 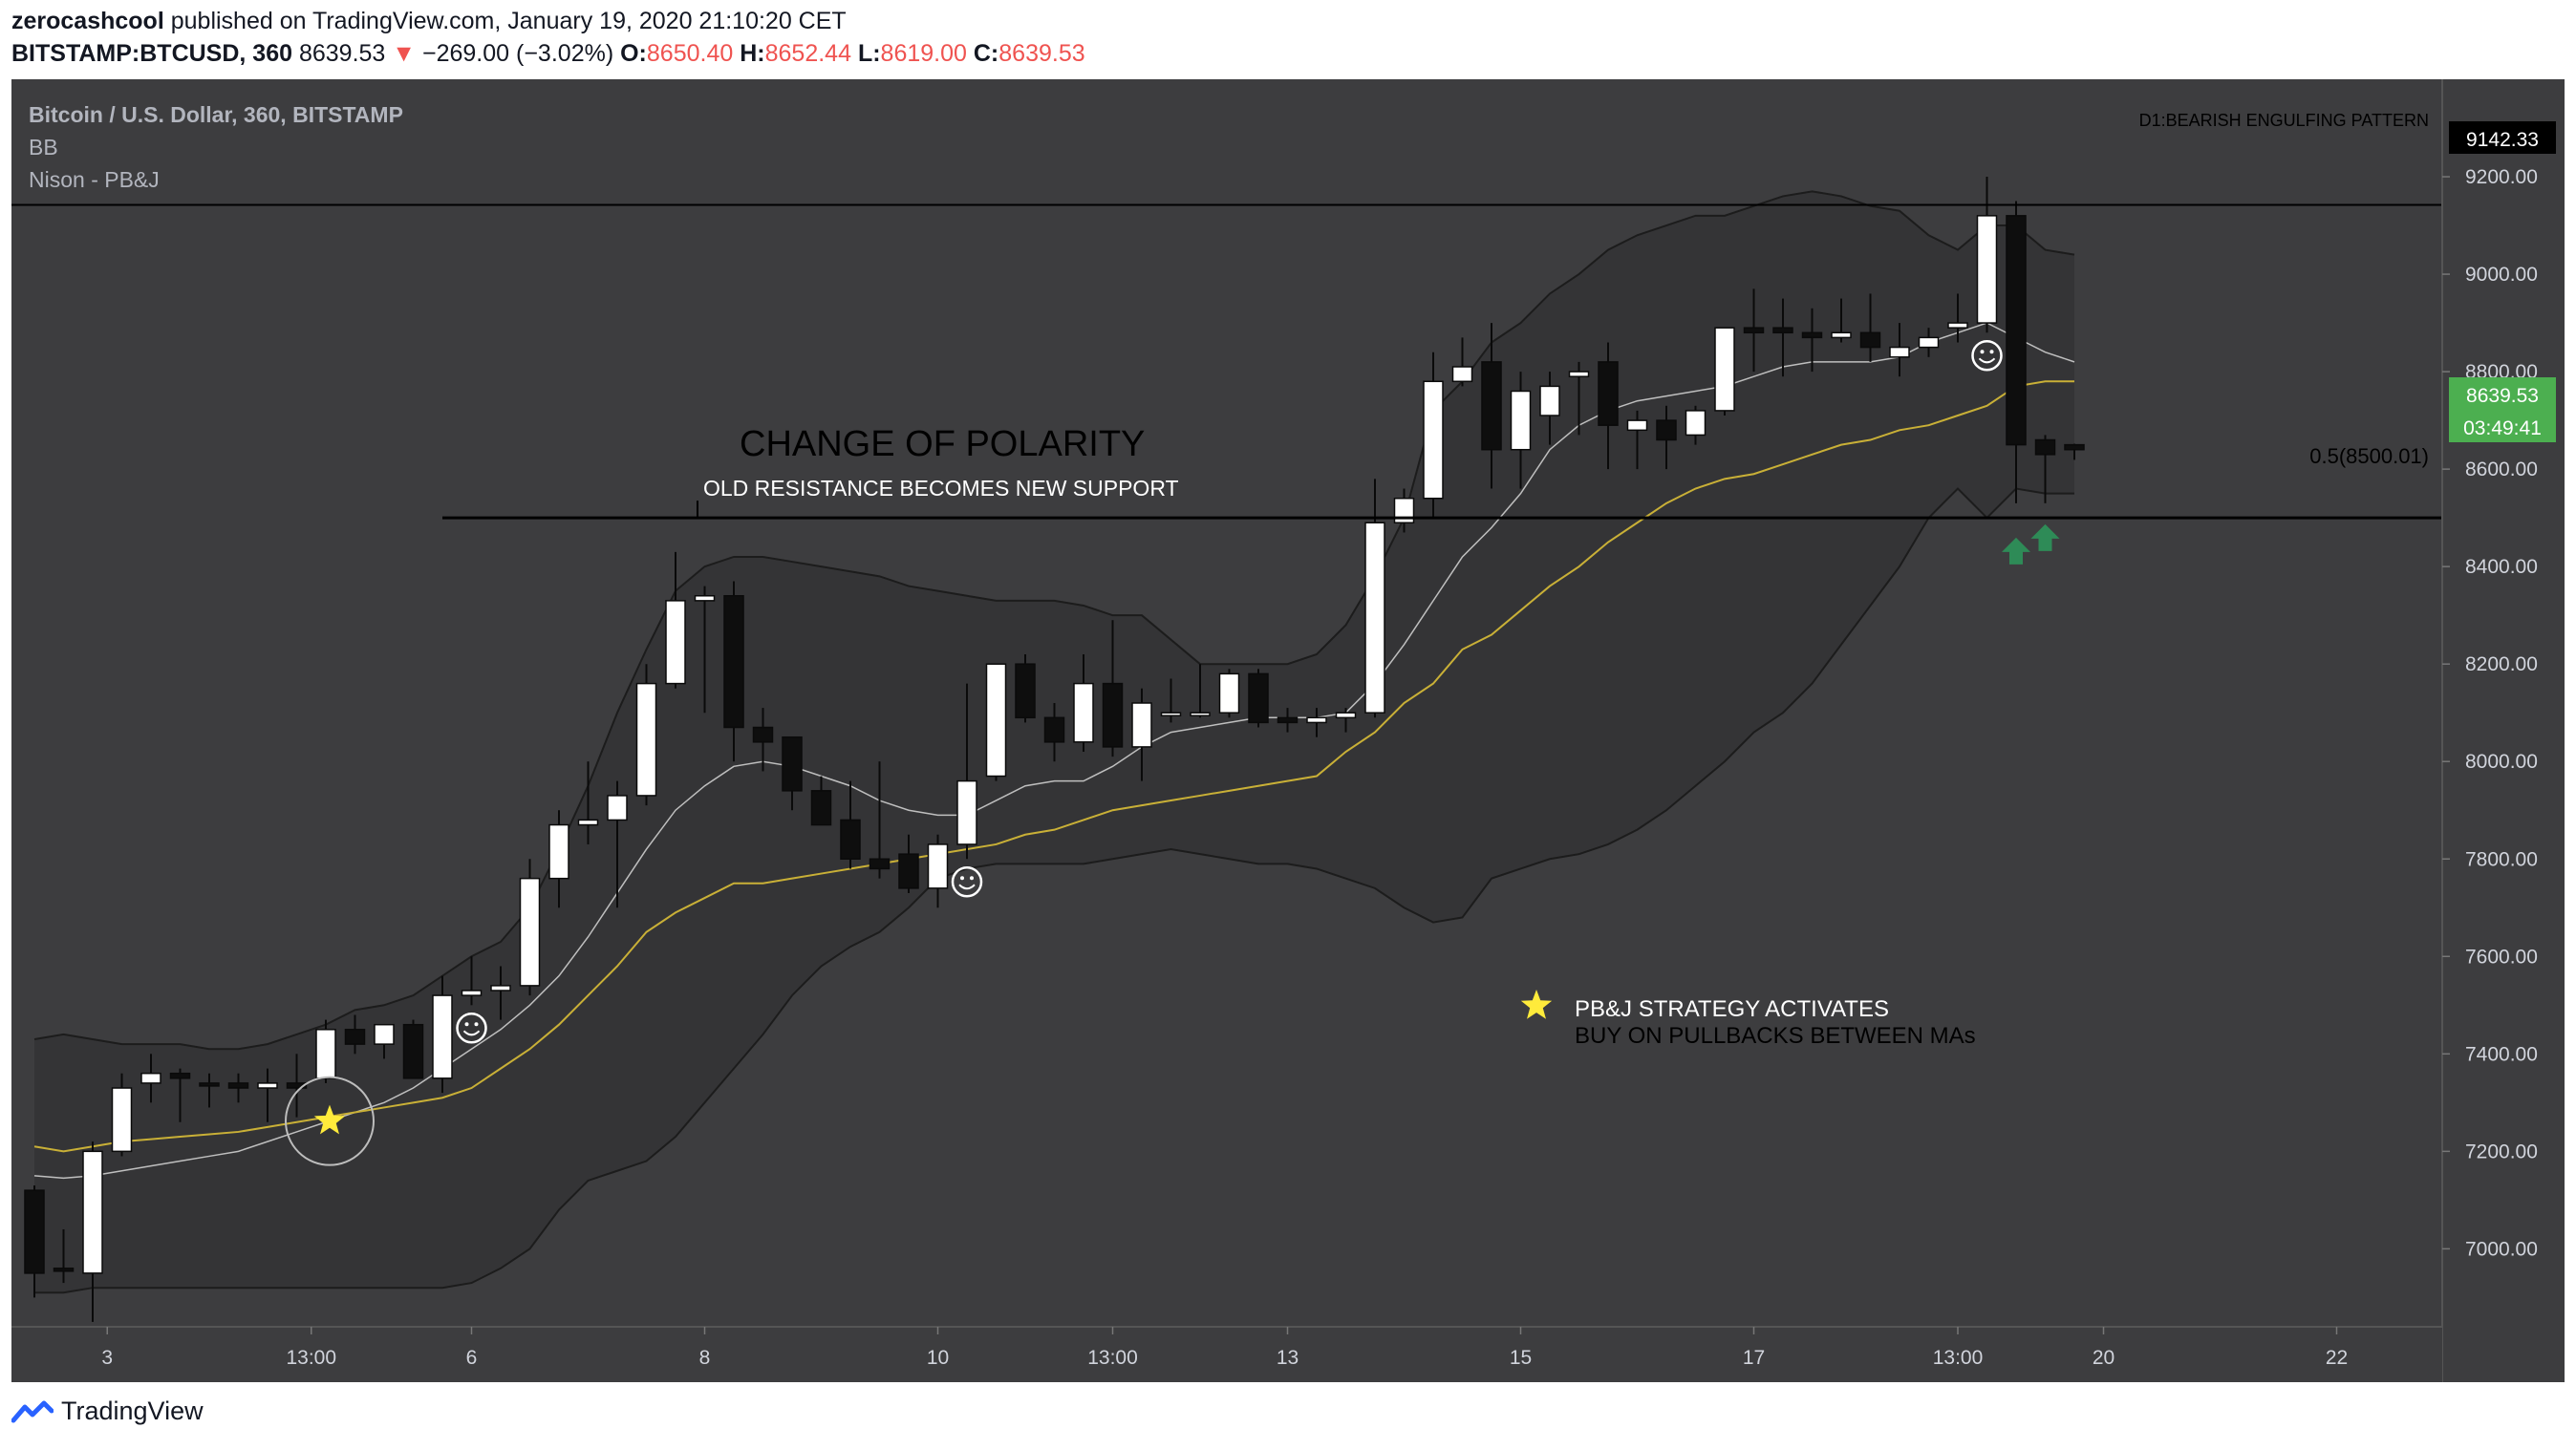 I want to click on time-tick-label: 15, so click(x=1521, y=1358).